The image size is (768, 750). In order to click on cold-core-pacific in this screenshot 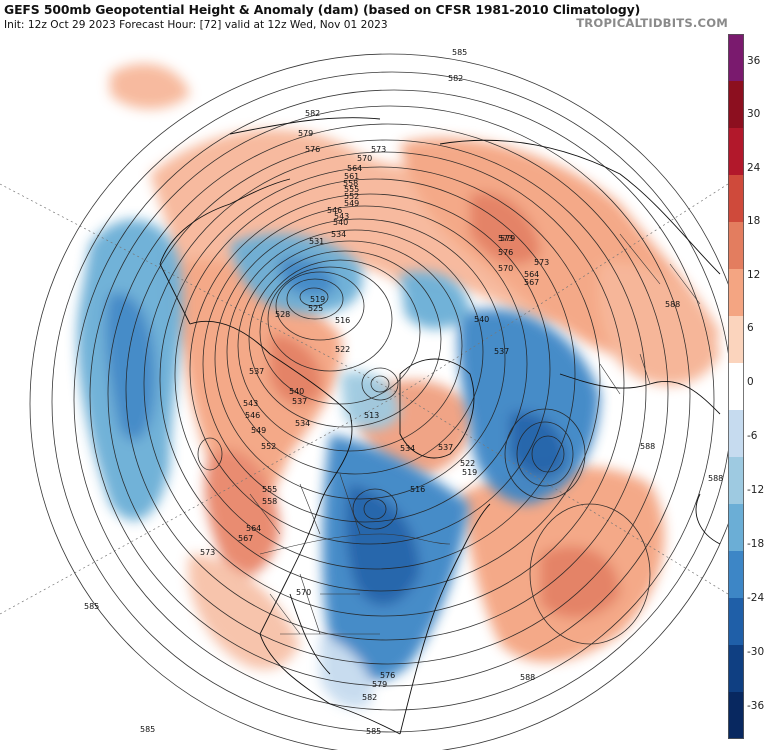, I will do `click(130, 366)`.